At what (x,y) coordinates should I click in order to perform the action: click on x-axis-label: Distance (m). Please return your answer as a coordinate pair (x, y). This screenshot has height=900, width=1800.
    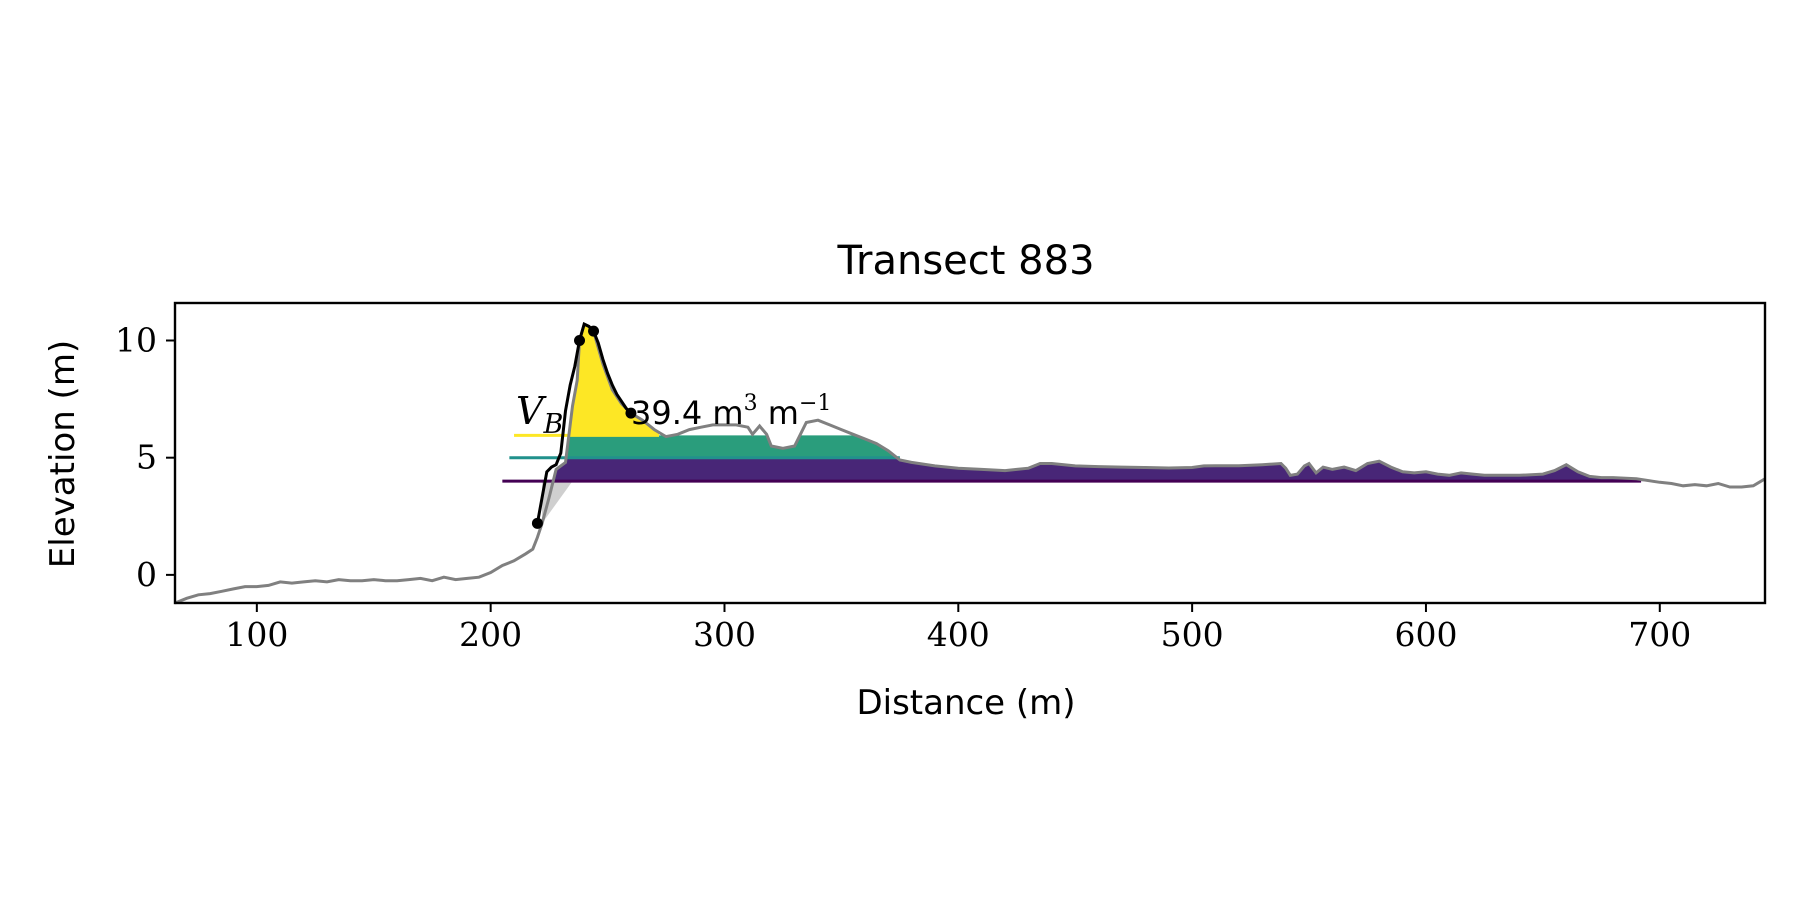
    Looking at the image, I should click on (965, 703).